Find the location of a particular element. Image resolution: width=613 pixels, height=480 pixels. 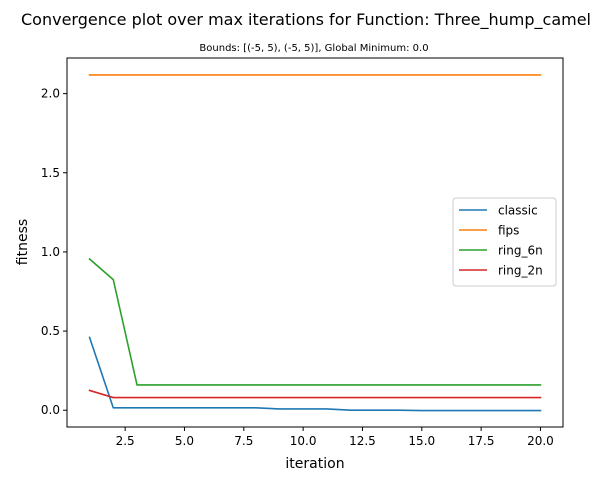

x-tick-label: 15.0 is located at coordinates (421, 441).